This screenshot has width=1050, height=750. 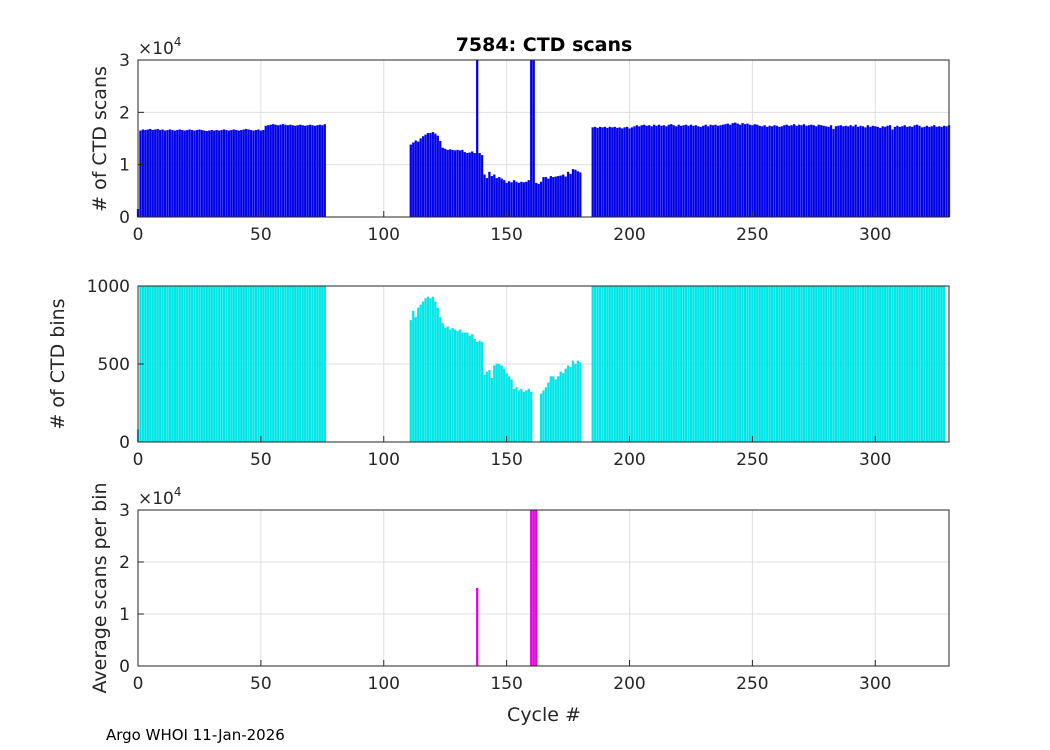 I want to click on x-axis-label: Cycle #, so click(x=544, y=715).